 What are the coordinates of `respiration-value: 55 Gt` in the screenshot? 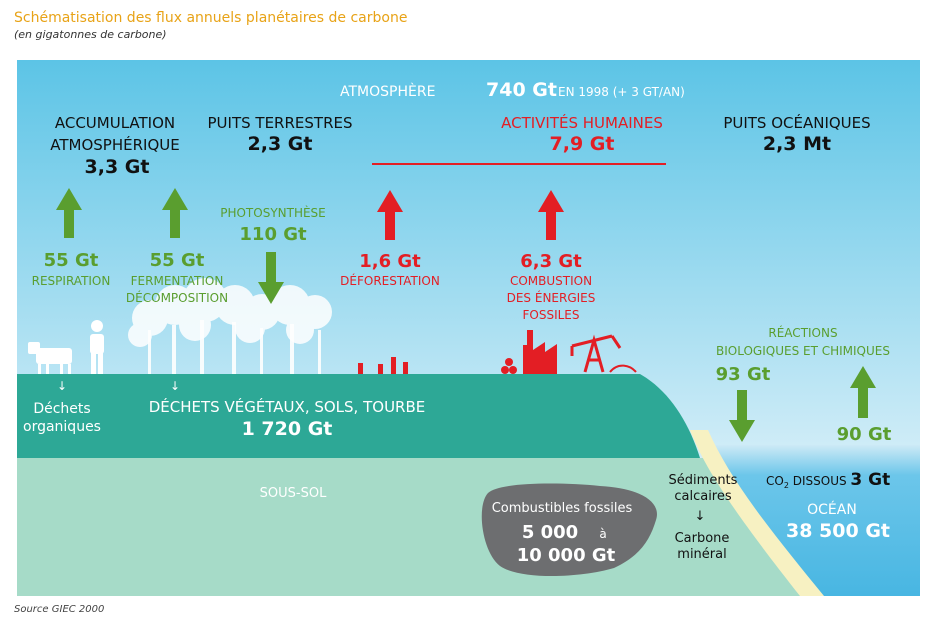 It's located at (71, 260).